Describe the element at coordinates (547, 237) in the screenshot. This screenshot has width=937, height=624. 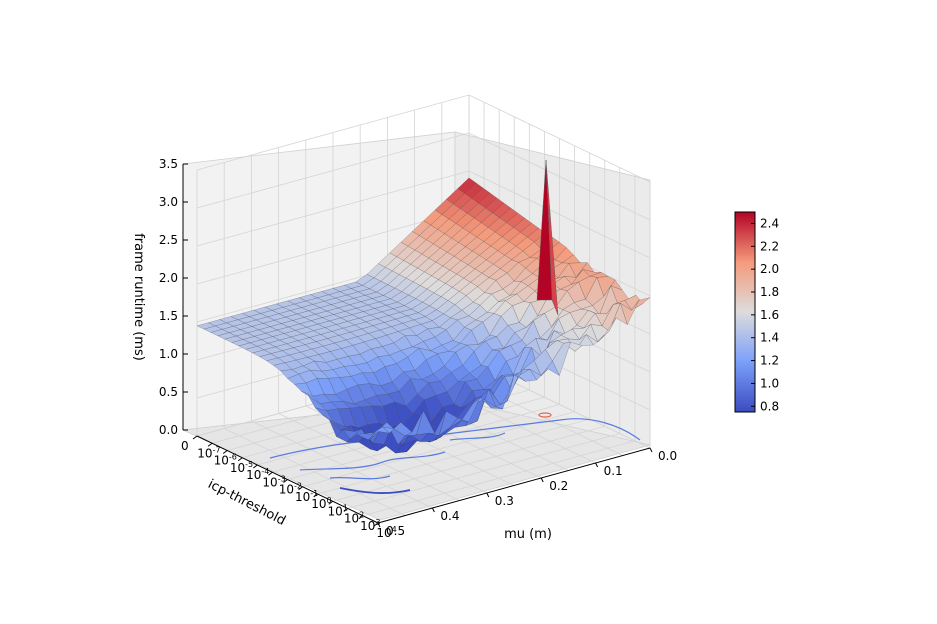
I see `runtime-peak` at that location.